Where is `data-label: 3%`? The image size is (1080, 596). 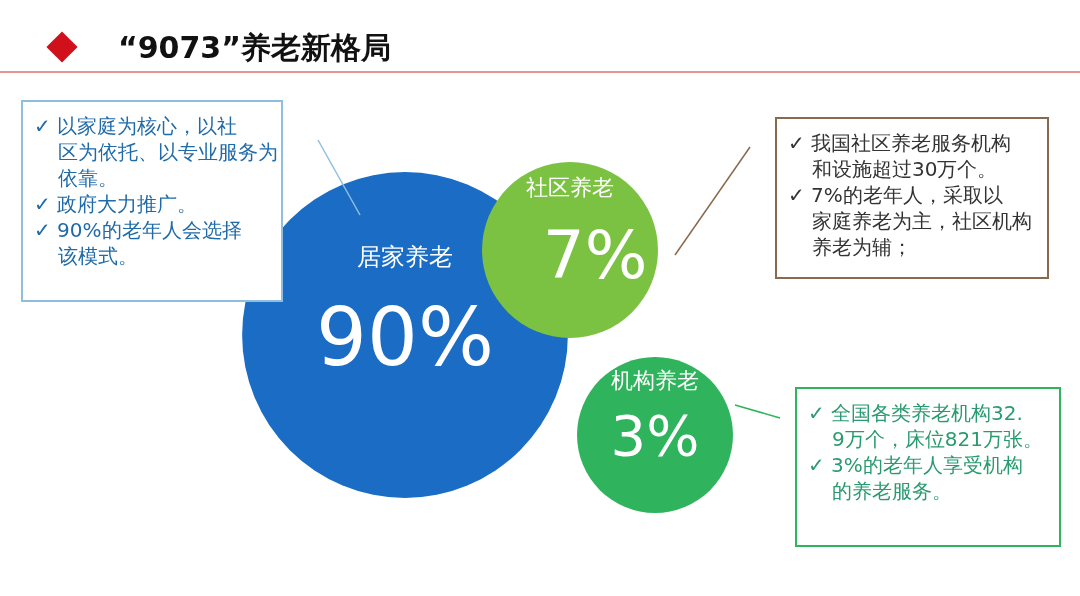 data-label: 3% is located at coordinates (655, 435).